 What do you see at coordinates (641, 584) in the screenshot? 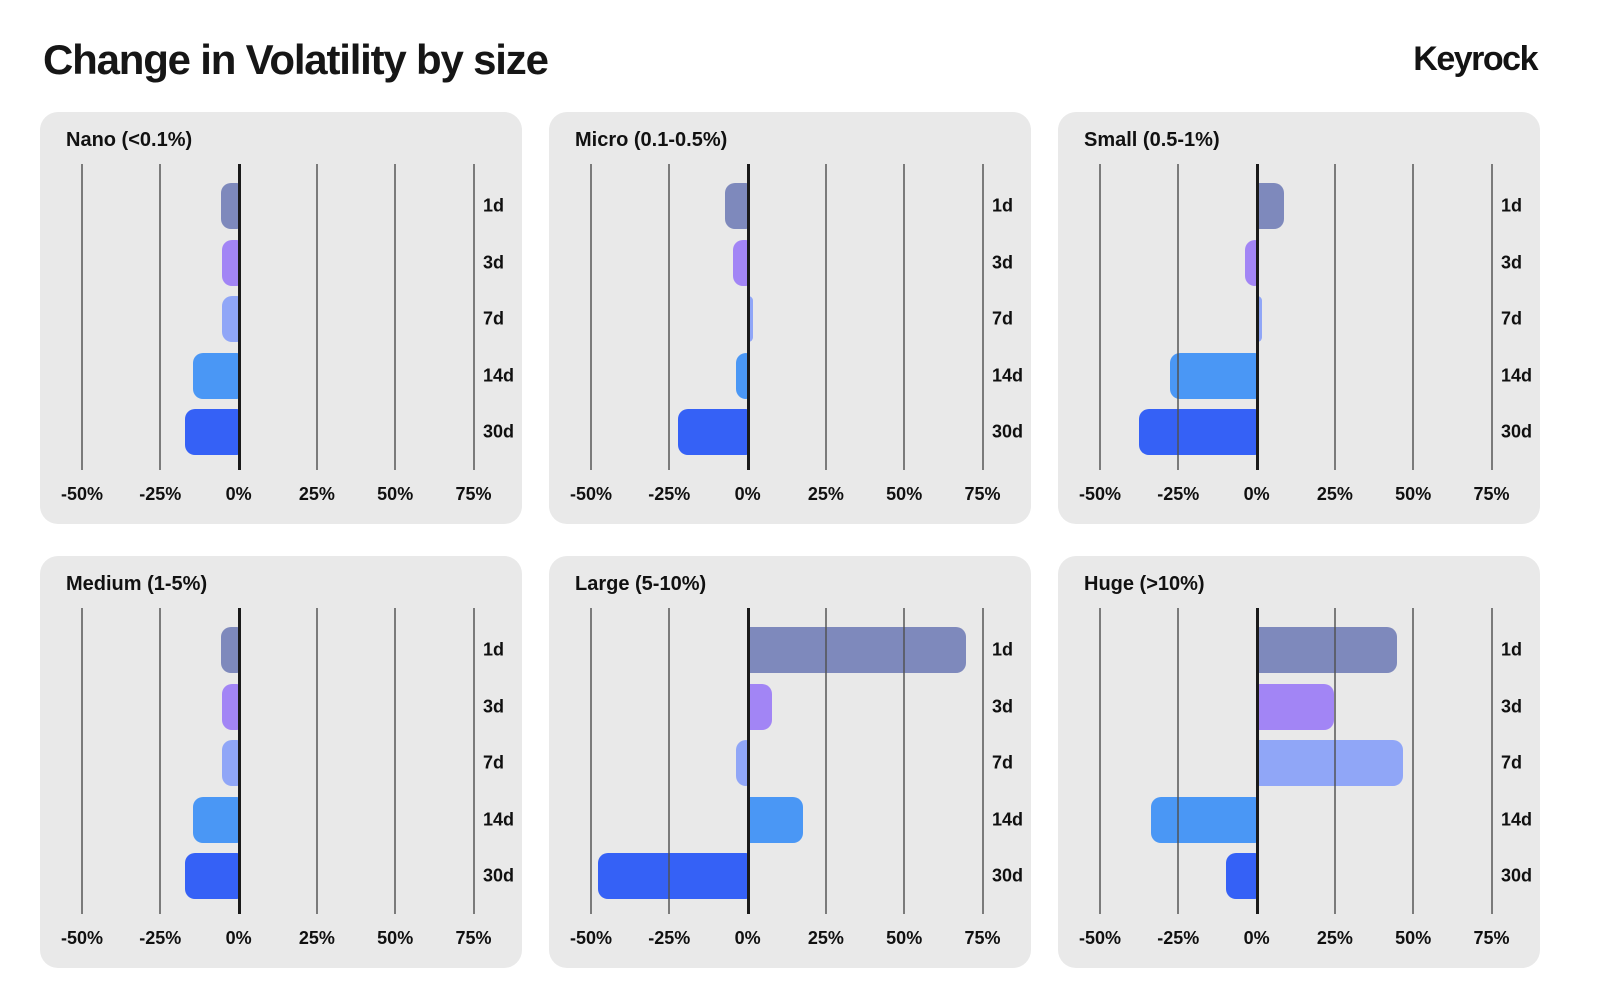
I see `panel-title: Large (5-10%)` at bounding box center [641, 584].